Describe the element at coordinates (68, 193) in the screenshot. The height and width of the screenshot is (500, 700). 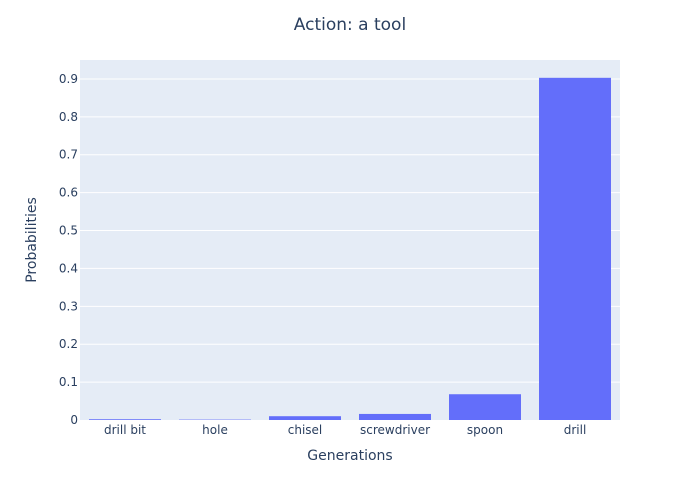
I see `y-tick-label: 0.6` at that location.